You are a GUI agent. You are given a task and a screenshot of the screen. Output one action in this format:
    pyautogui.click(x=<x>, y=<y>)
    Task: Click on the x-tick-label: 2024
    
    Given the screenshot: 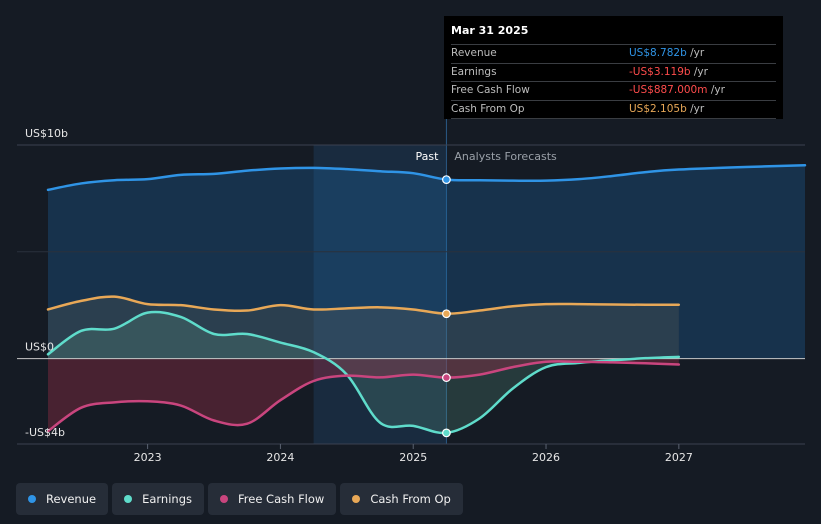 What is the action you would take?
    pyautogui.click(x=280, y=457)
    